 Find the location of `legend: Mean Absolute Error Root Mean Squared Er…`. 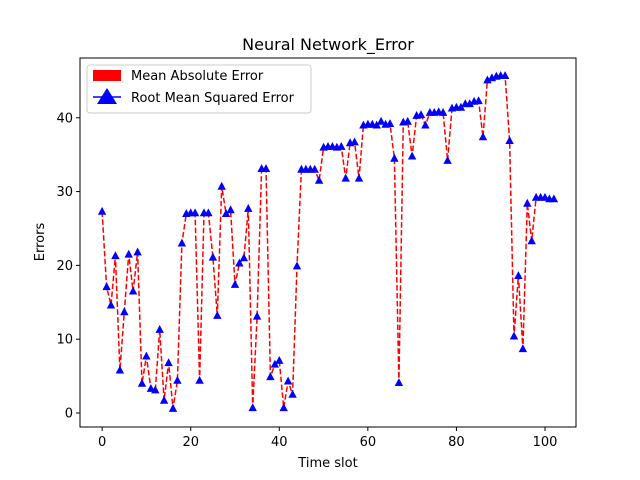

legend: Mean Absolute Error Root Mean Squared Er… is located at coordinates (199, 89).